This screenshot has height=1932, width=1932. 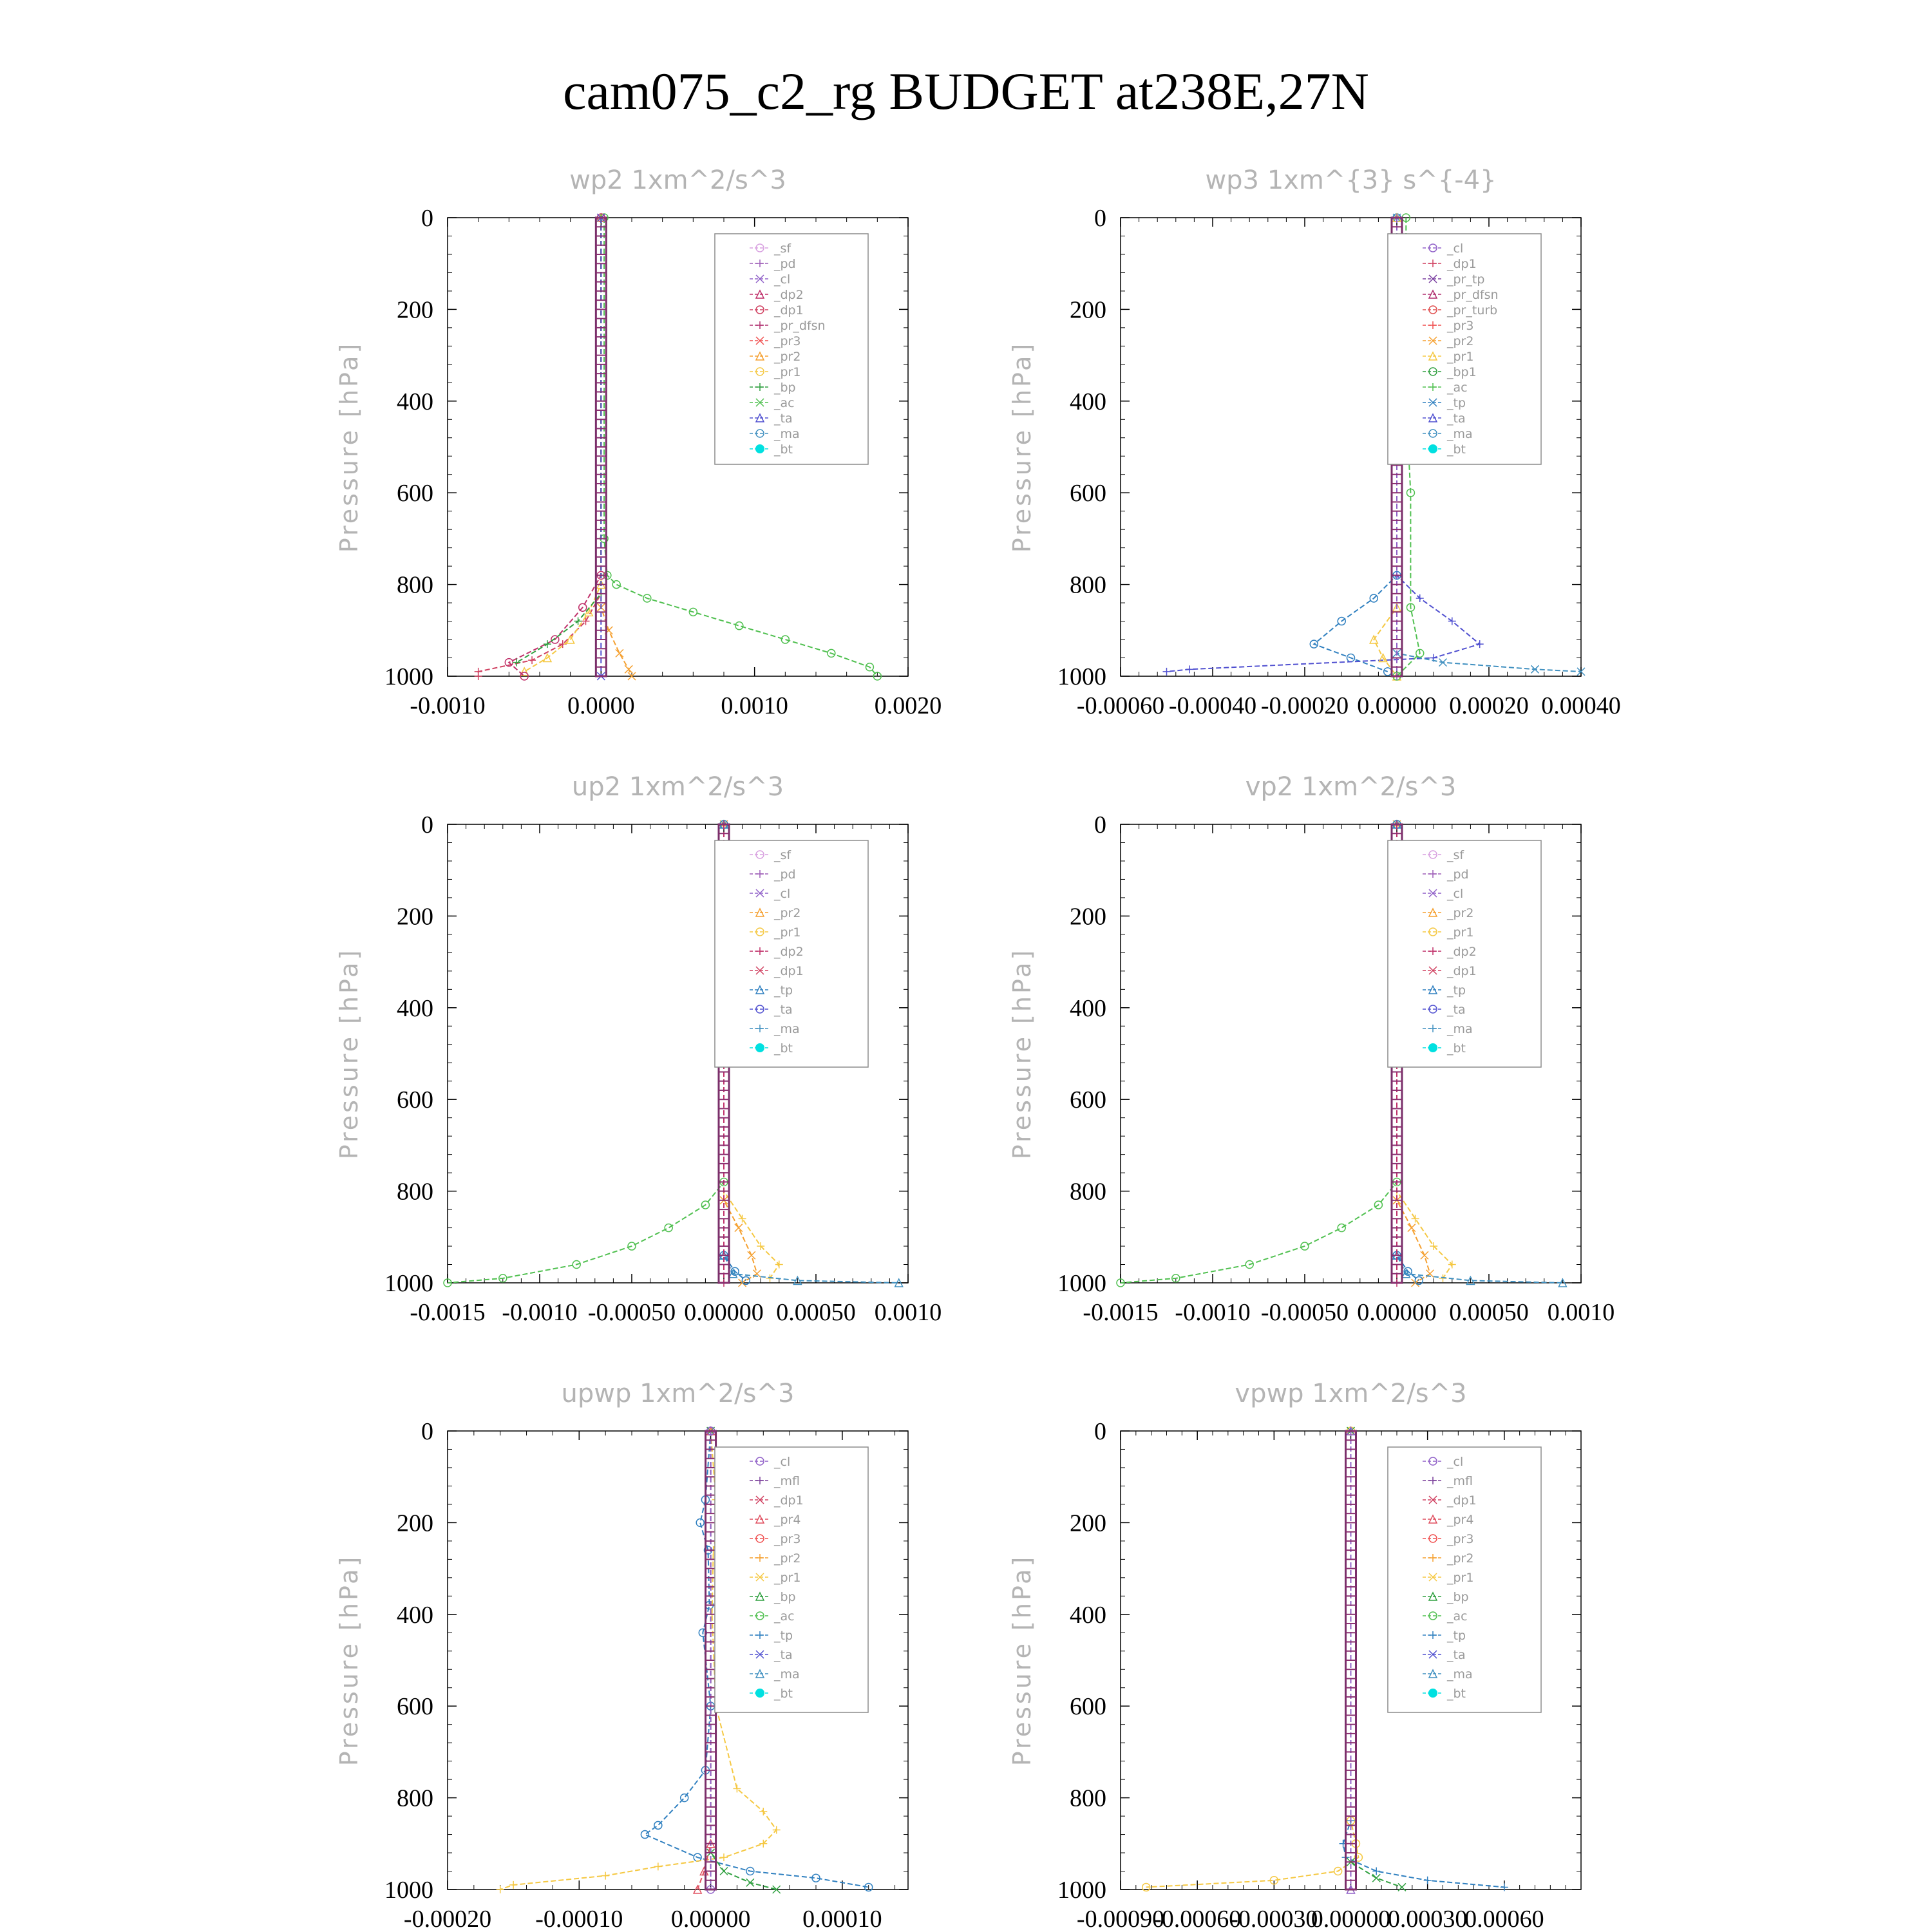 What do you see at coordinates (784, 403) in the screenshot?
I see `legend-label: _ac` at bounding box center [784, 403].